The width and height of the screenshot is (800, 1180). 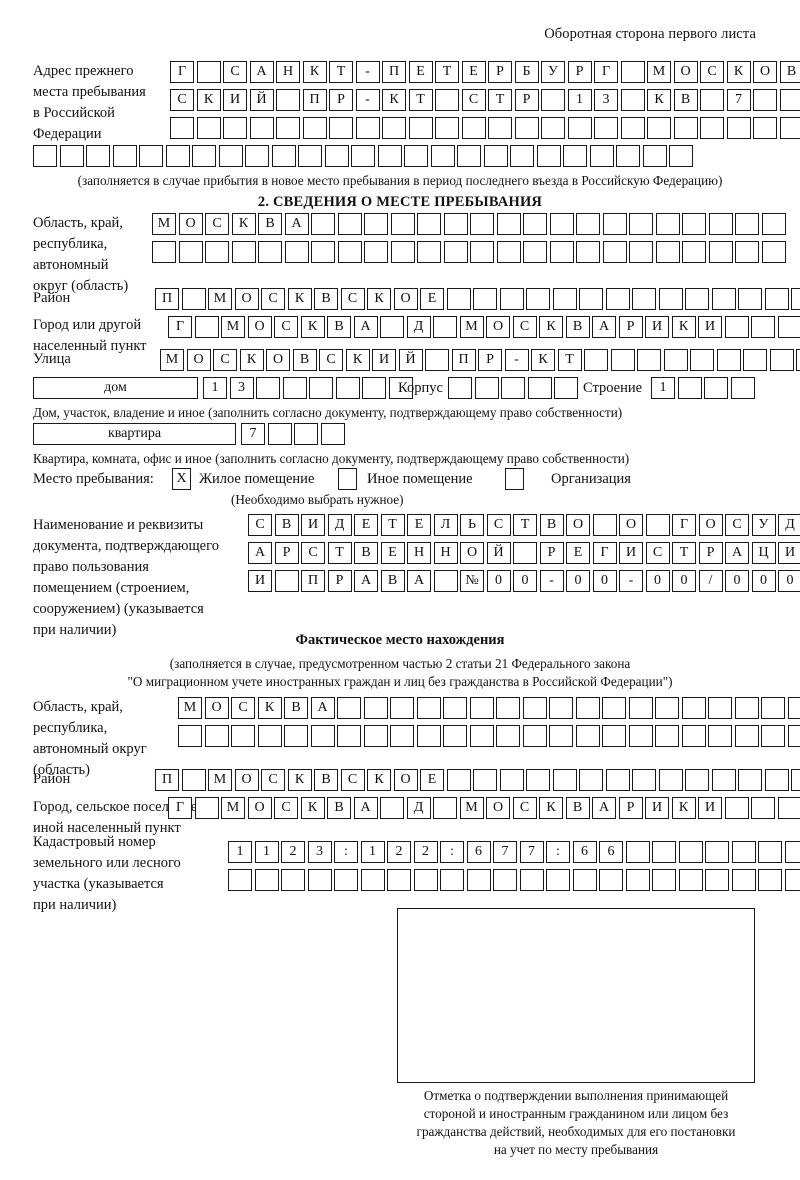 What do you see at coordinates (606, 100) in the screenshot?
I see `form-cell: 3` at bounding box center [606, 100].